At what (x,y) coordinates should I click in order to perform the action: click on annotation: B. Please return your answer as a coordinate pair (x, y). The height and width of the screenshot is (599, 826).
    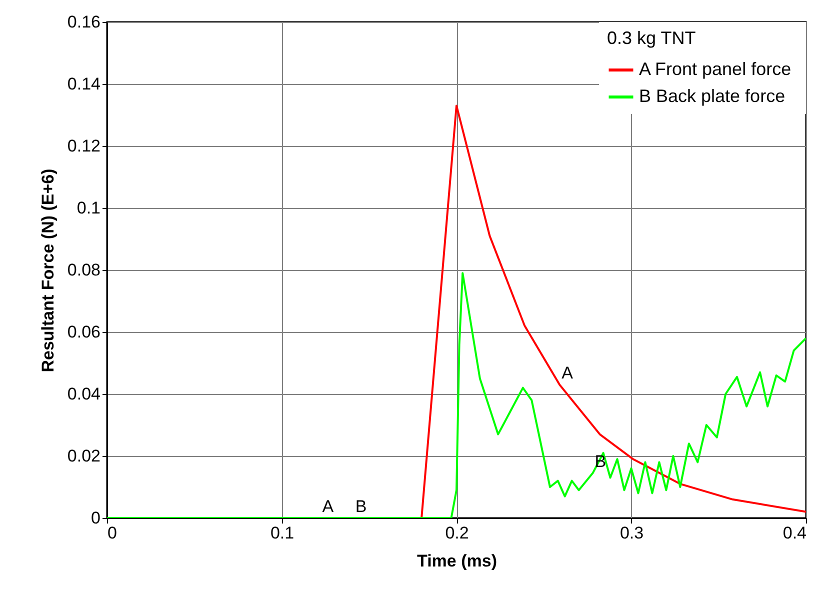
    Looking at the image, I should click on (361, 506).